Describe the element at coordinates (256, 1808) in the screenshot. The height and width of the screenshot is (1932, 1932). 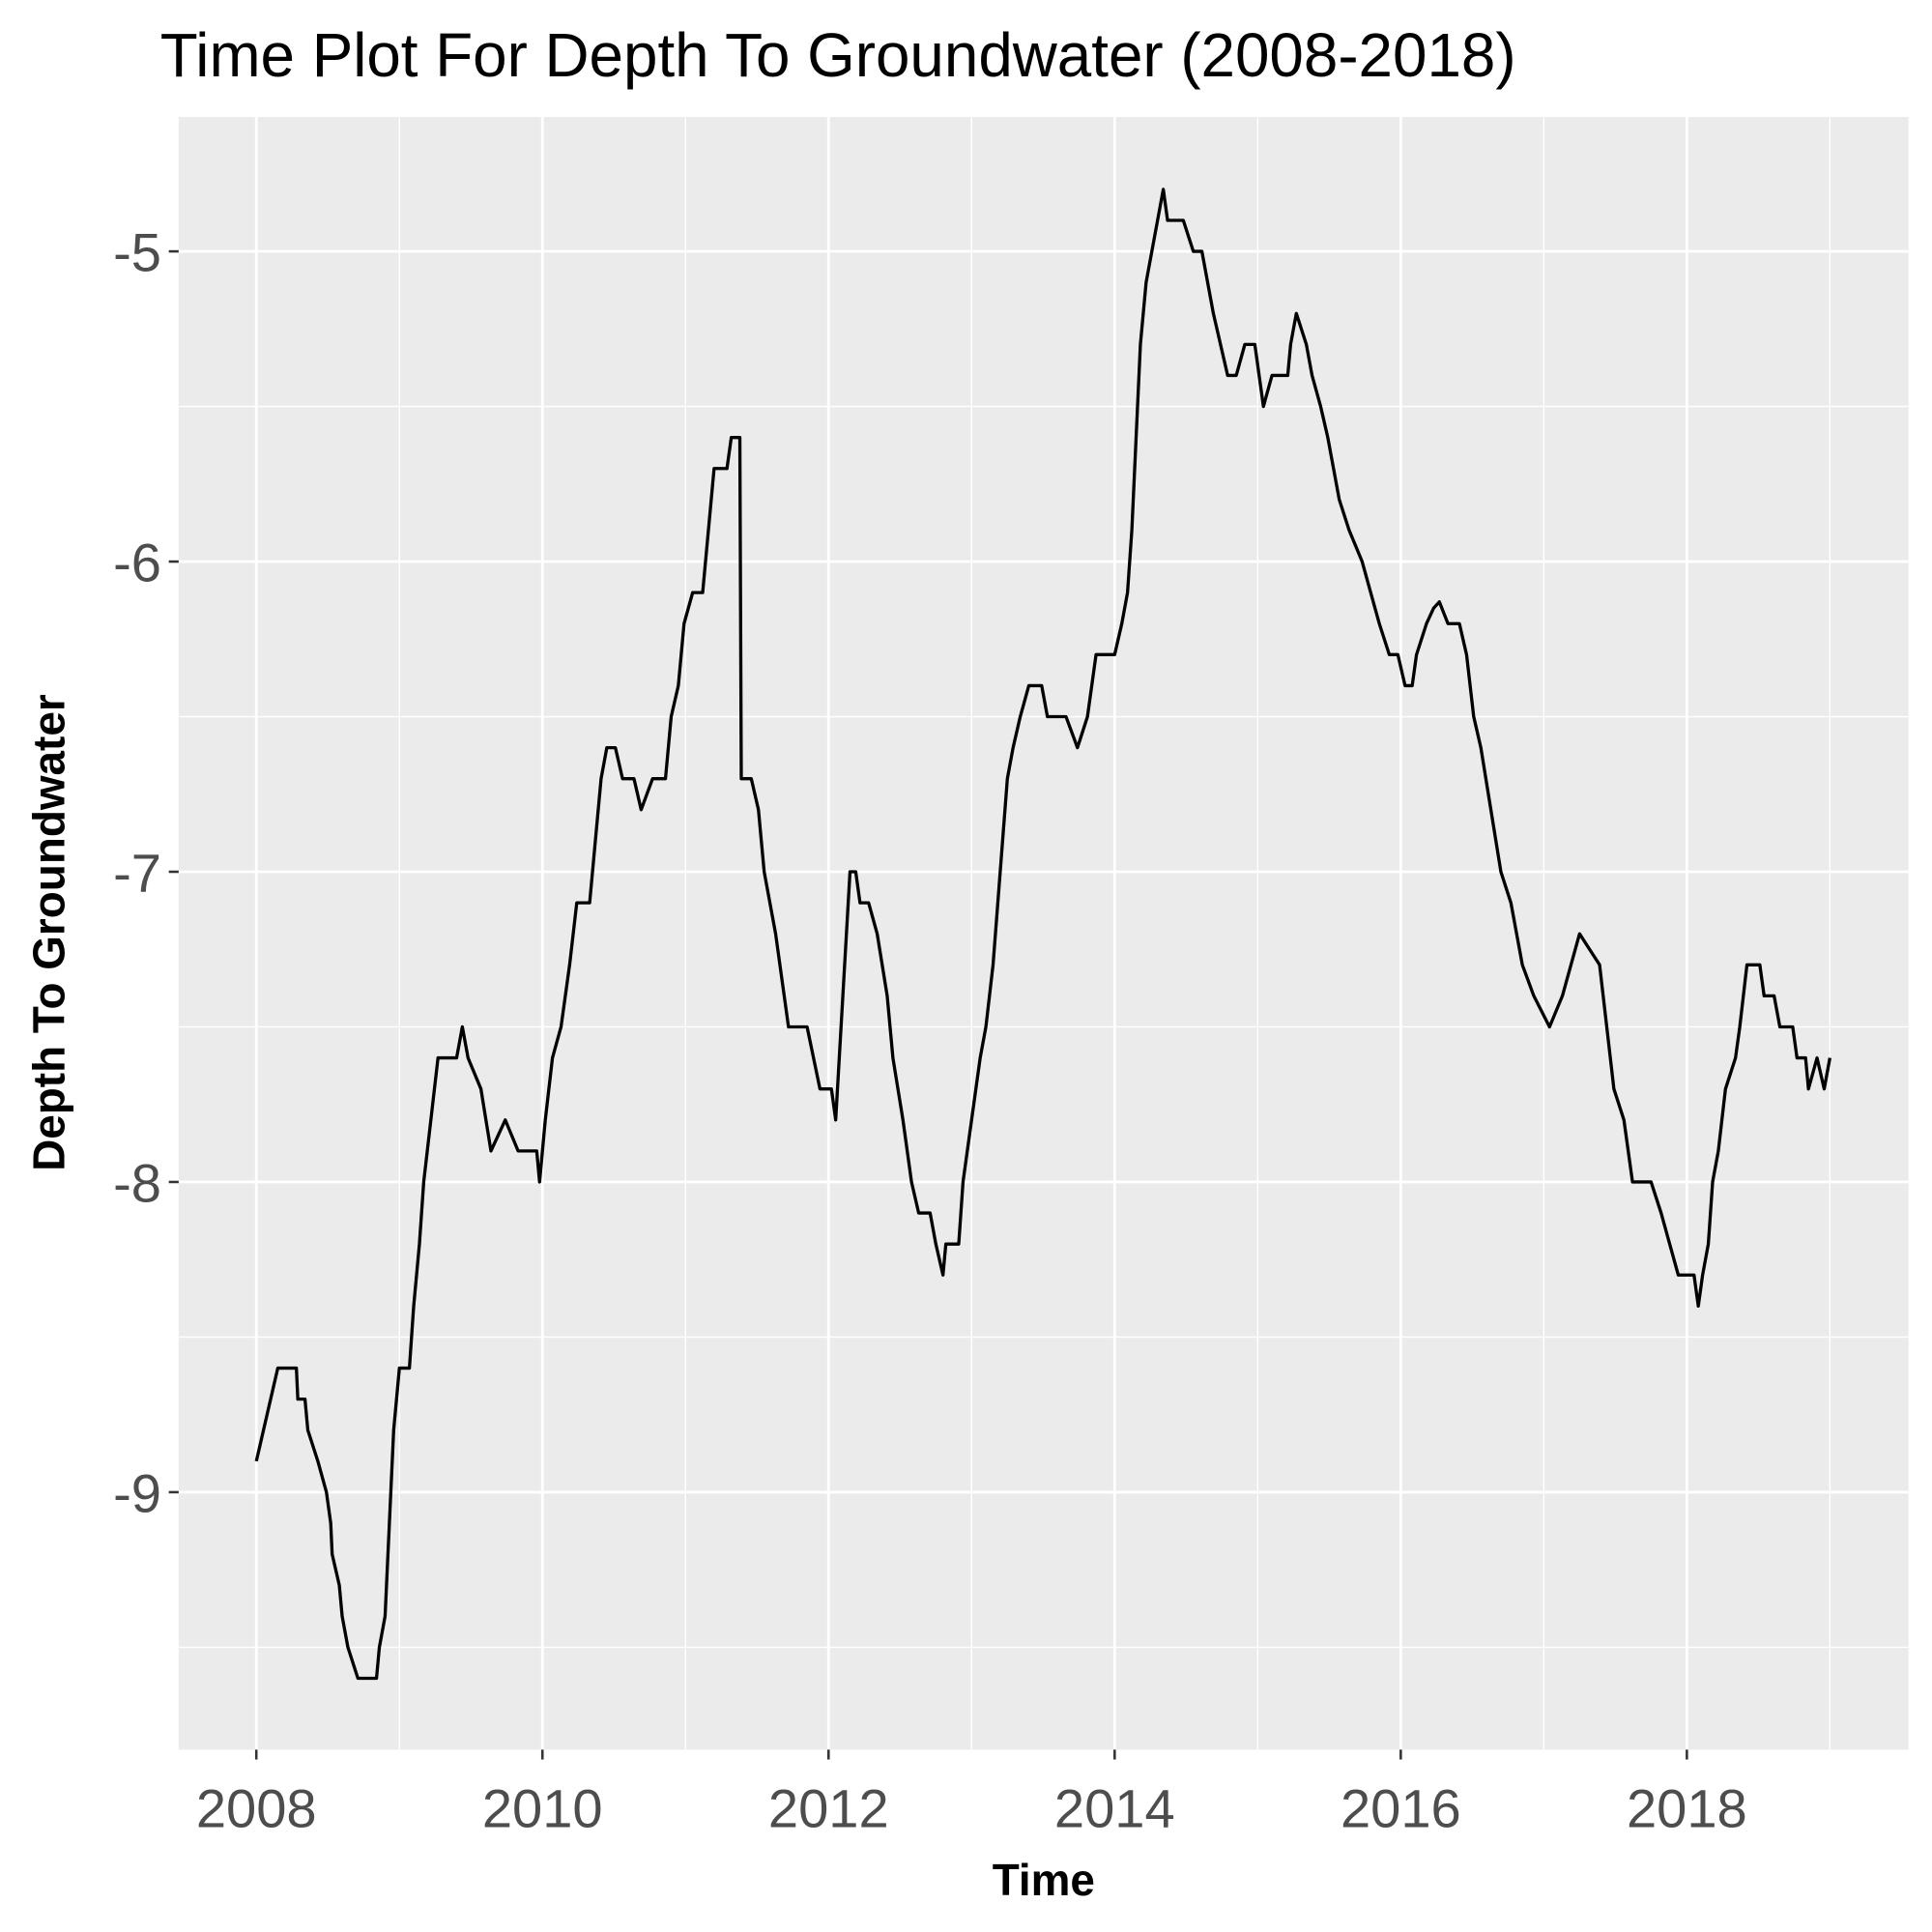
I see `x-tick-label: 2008` at that location.